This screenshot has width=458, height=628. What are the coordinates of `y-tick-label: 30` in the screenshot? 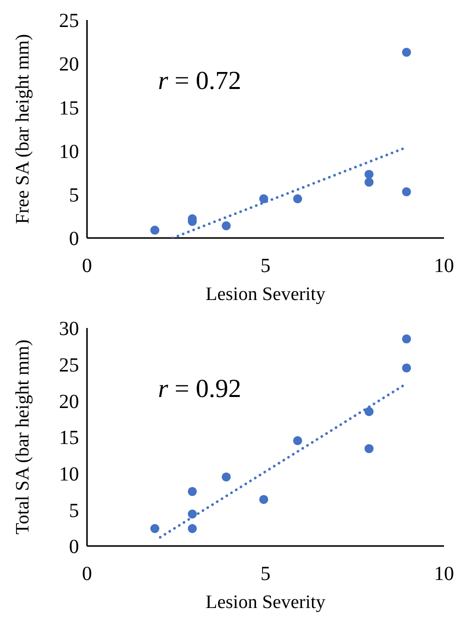 It's located at (69, 329).